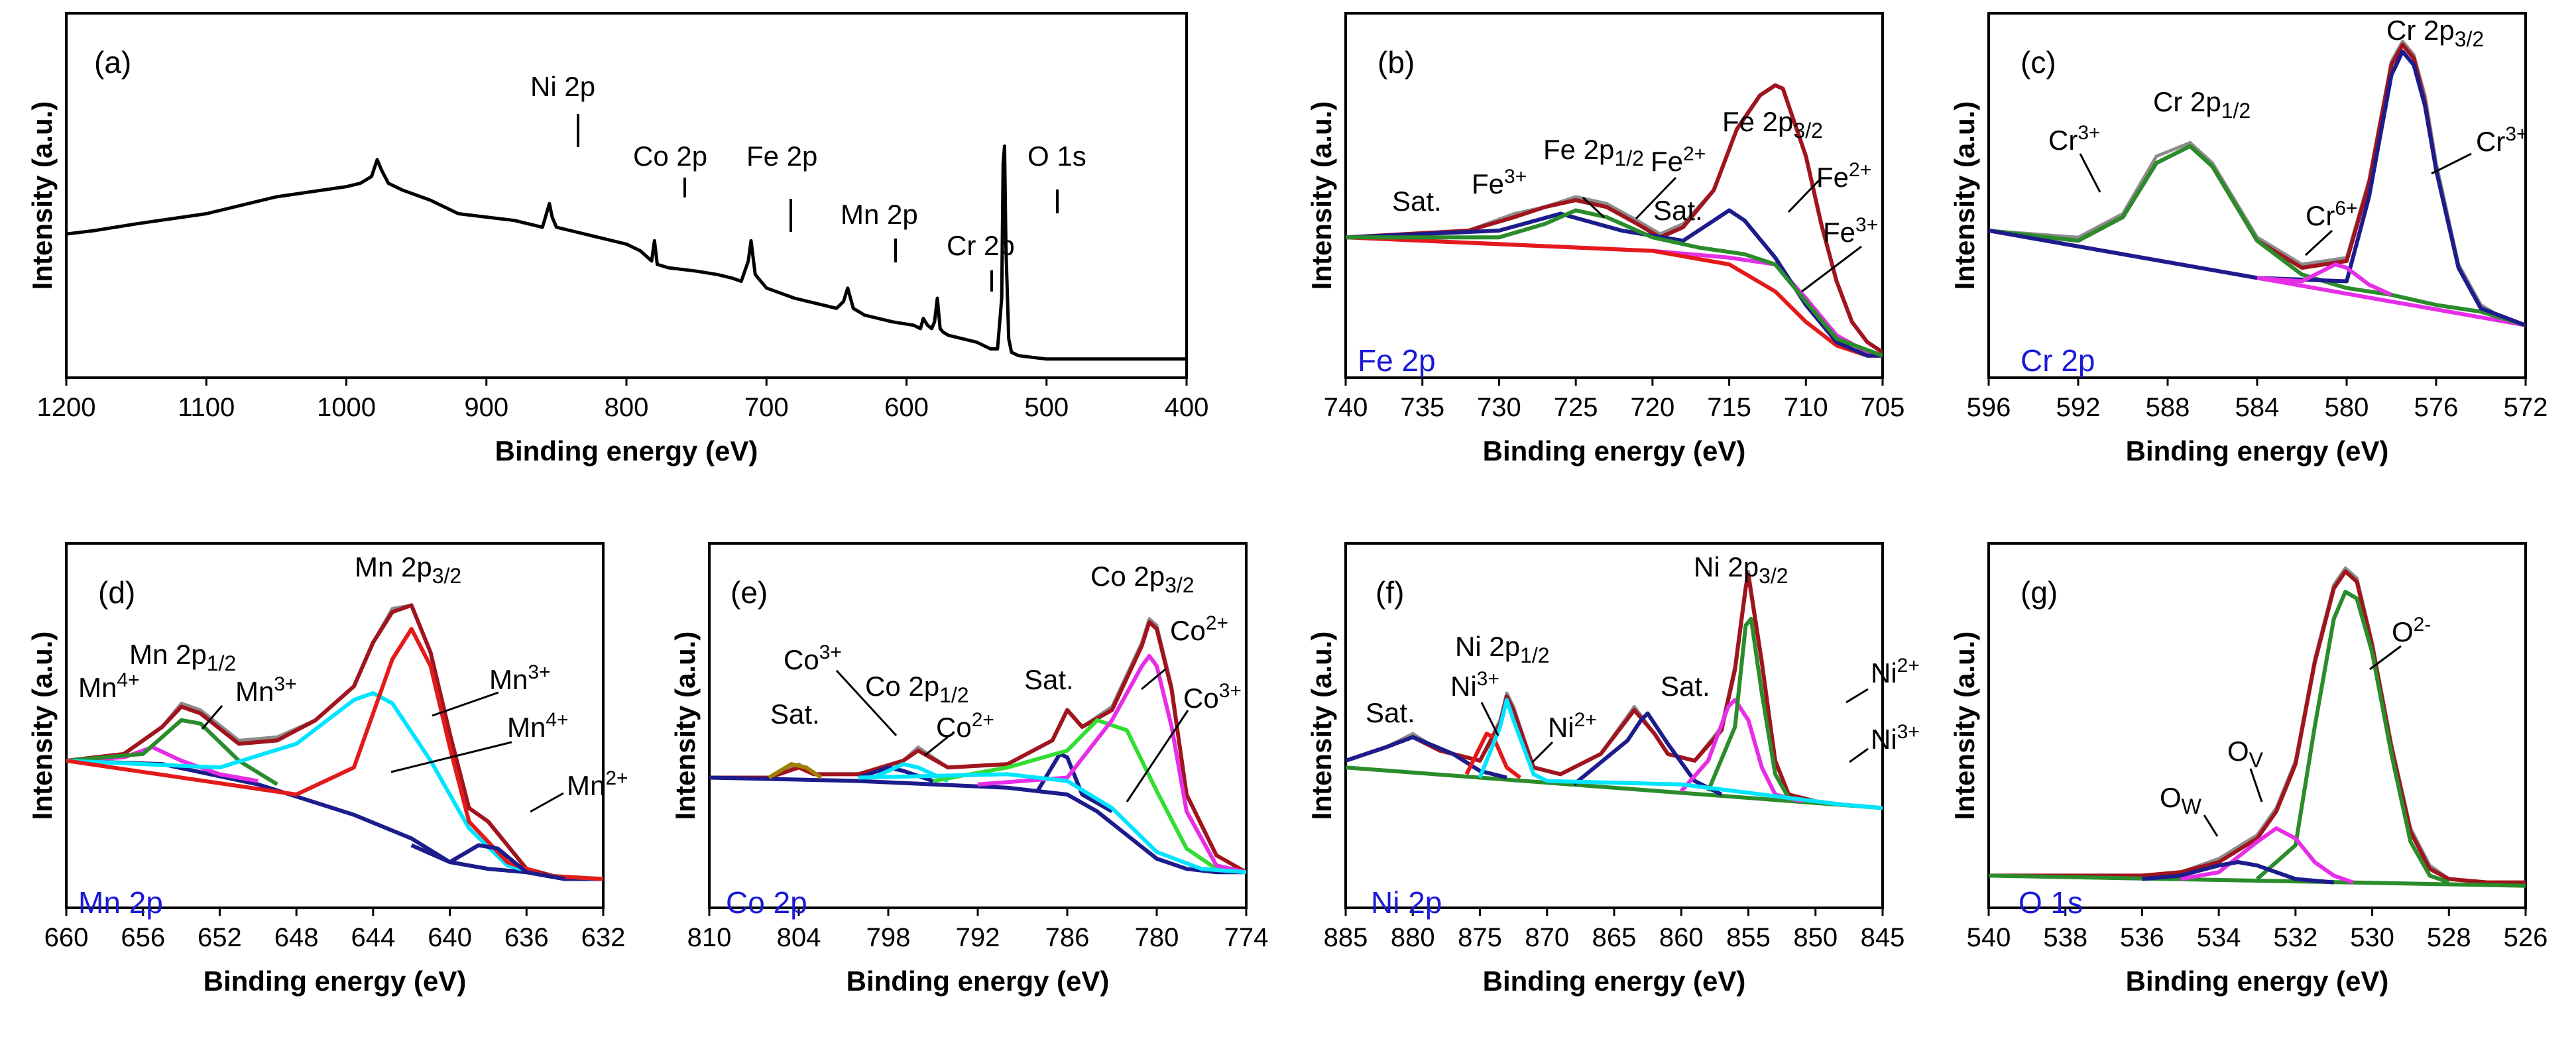  Describe the element at coordinates (1748, 707) in the screenshot. I see `series-ni2-2p3-2-` at that location.